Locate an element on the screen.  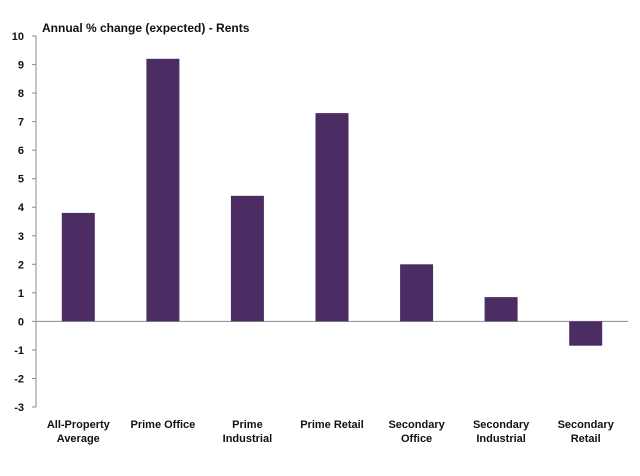
y-tick-label: 2 is located at coordinates (21, 265).